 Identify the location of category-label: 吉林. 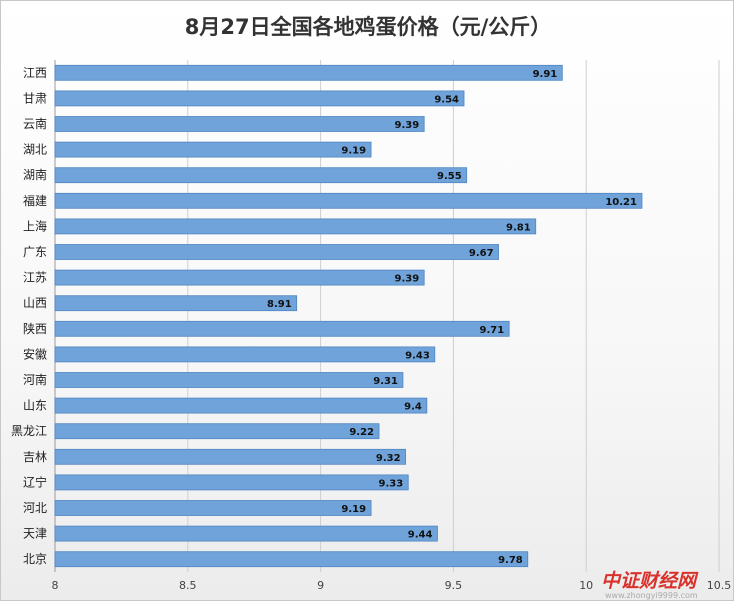
(35, 457).